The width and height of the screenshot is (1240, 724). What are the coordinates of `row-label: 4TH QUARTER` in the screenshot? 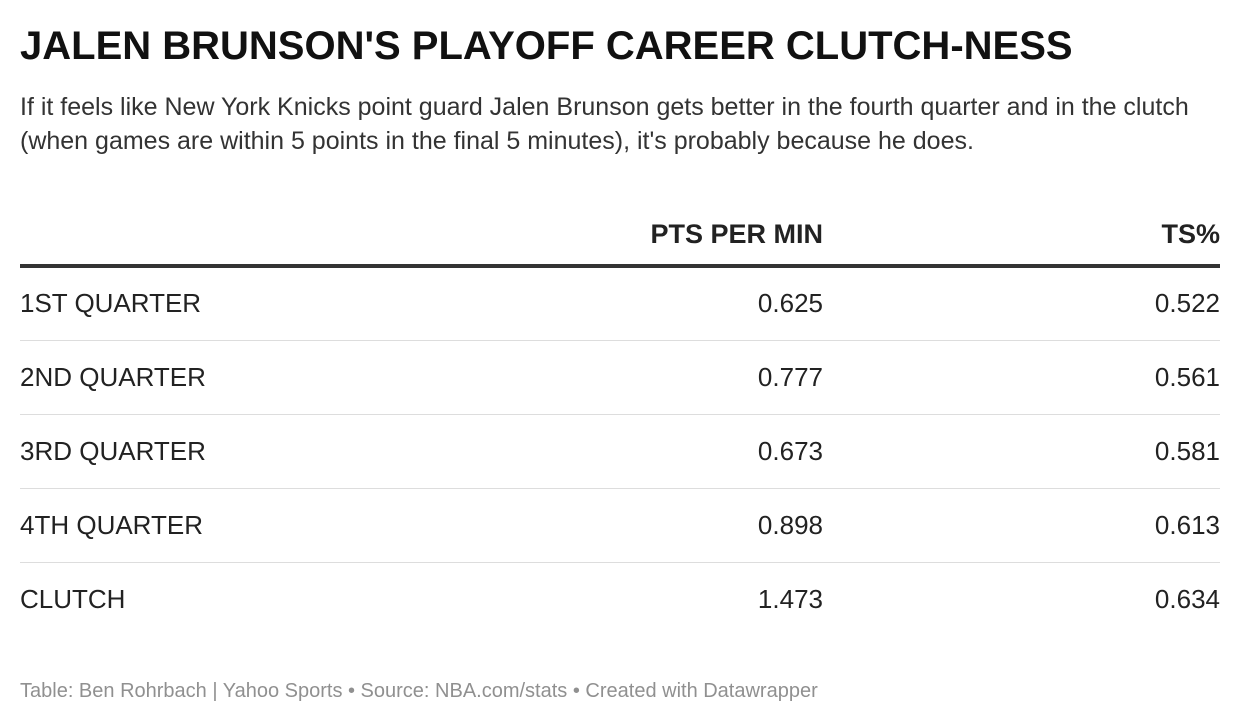 It's located at (220, 525).